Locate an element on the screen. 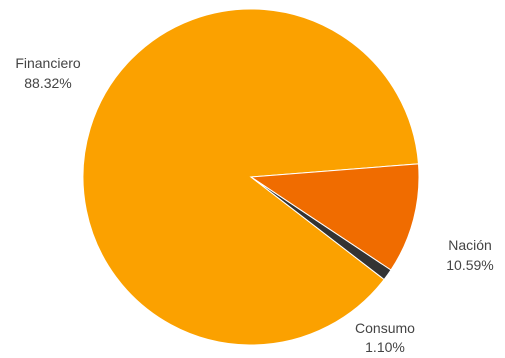 The width and height of the screenshot is (505, 358). pie-label-name: Consumo is located at coordinates (385, 328).